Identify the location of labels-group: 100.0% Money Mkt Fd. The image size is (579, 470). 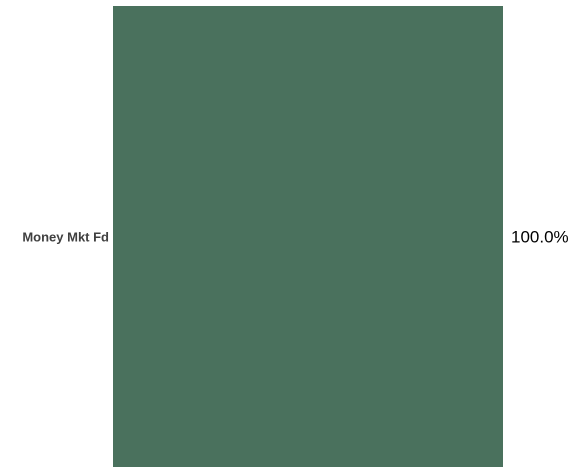
(295, 237).